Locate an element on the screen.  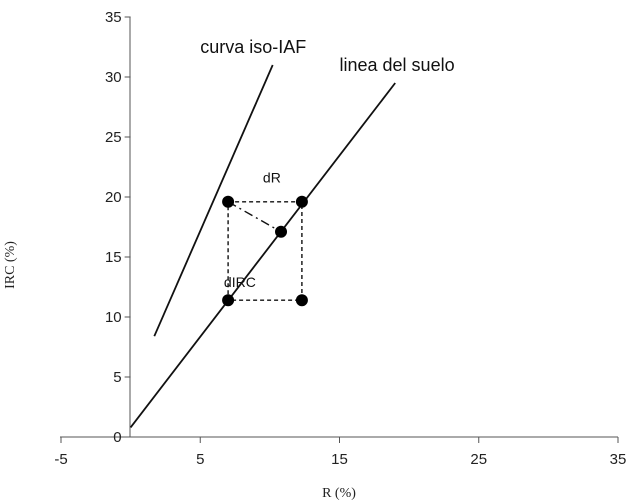
y-tick-label: 30 is located at coordinates (113, 77).